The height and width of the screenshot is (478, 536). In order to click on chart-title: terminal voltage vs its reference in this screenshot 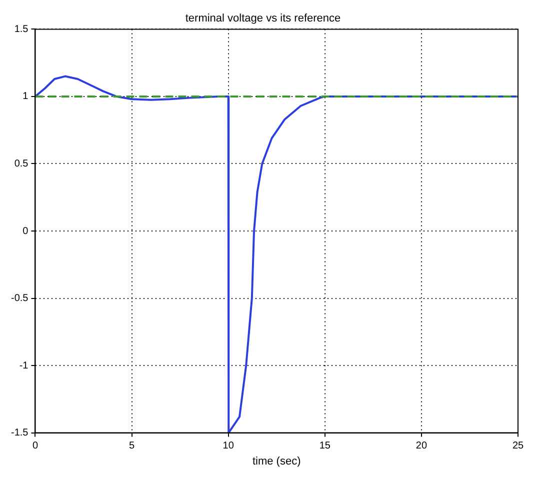, I will do `click(263, 18)`.